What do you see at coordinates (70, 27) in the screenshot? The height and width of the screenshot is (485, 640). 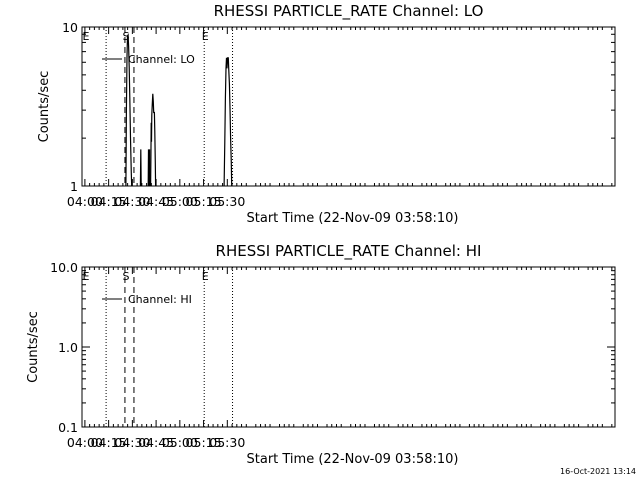 I see `y-tick-label: 10` at bounding box center [70, 27].